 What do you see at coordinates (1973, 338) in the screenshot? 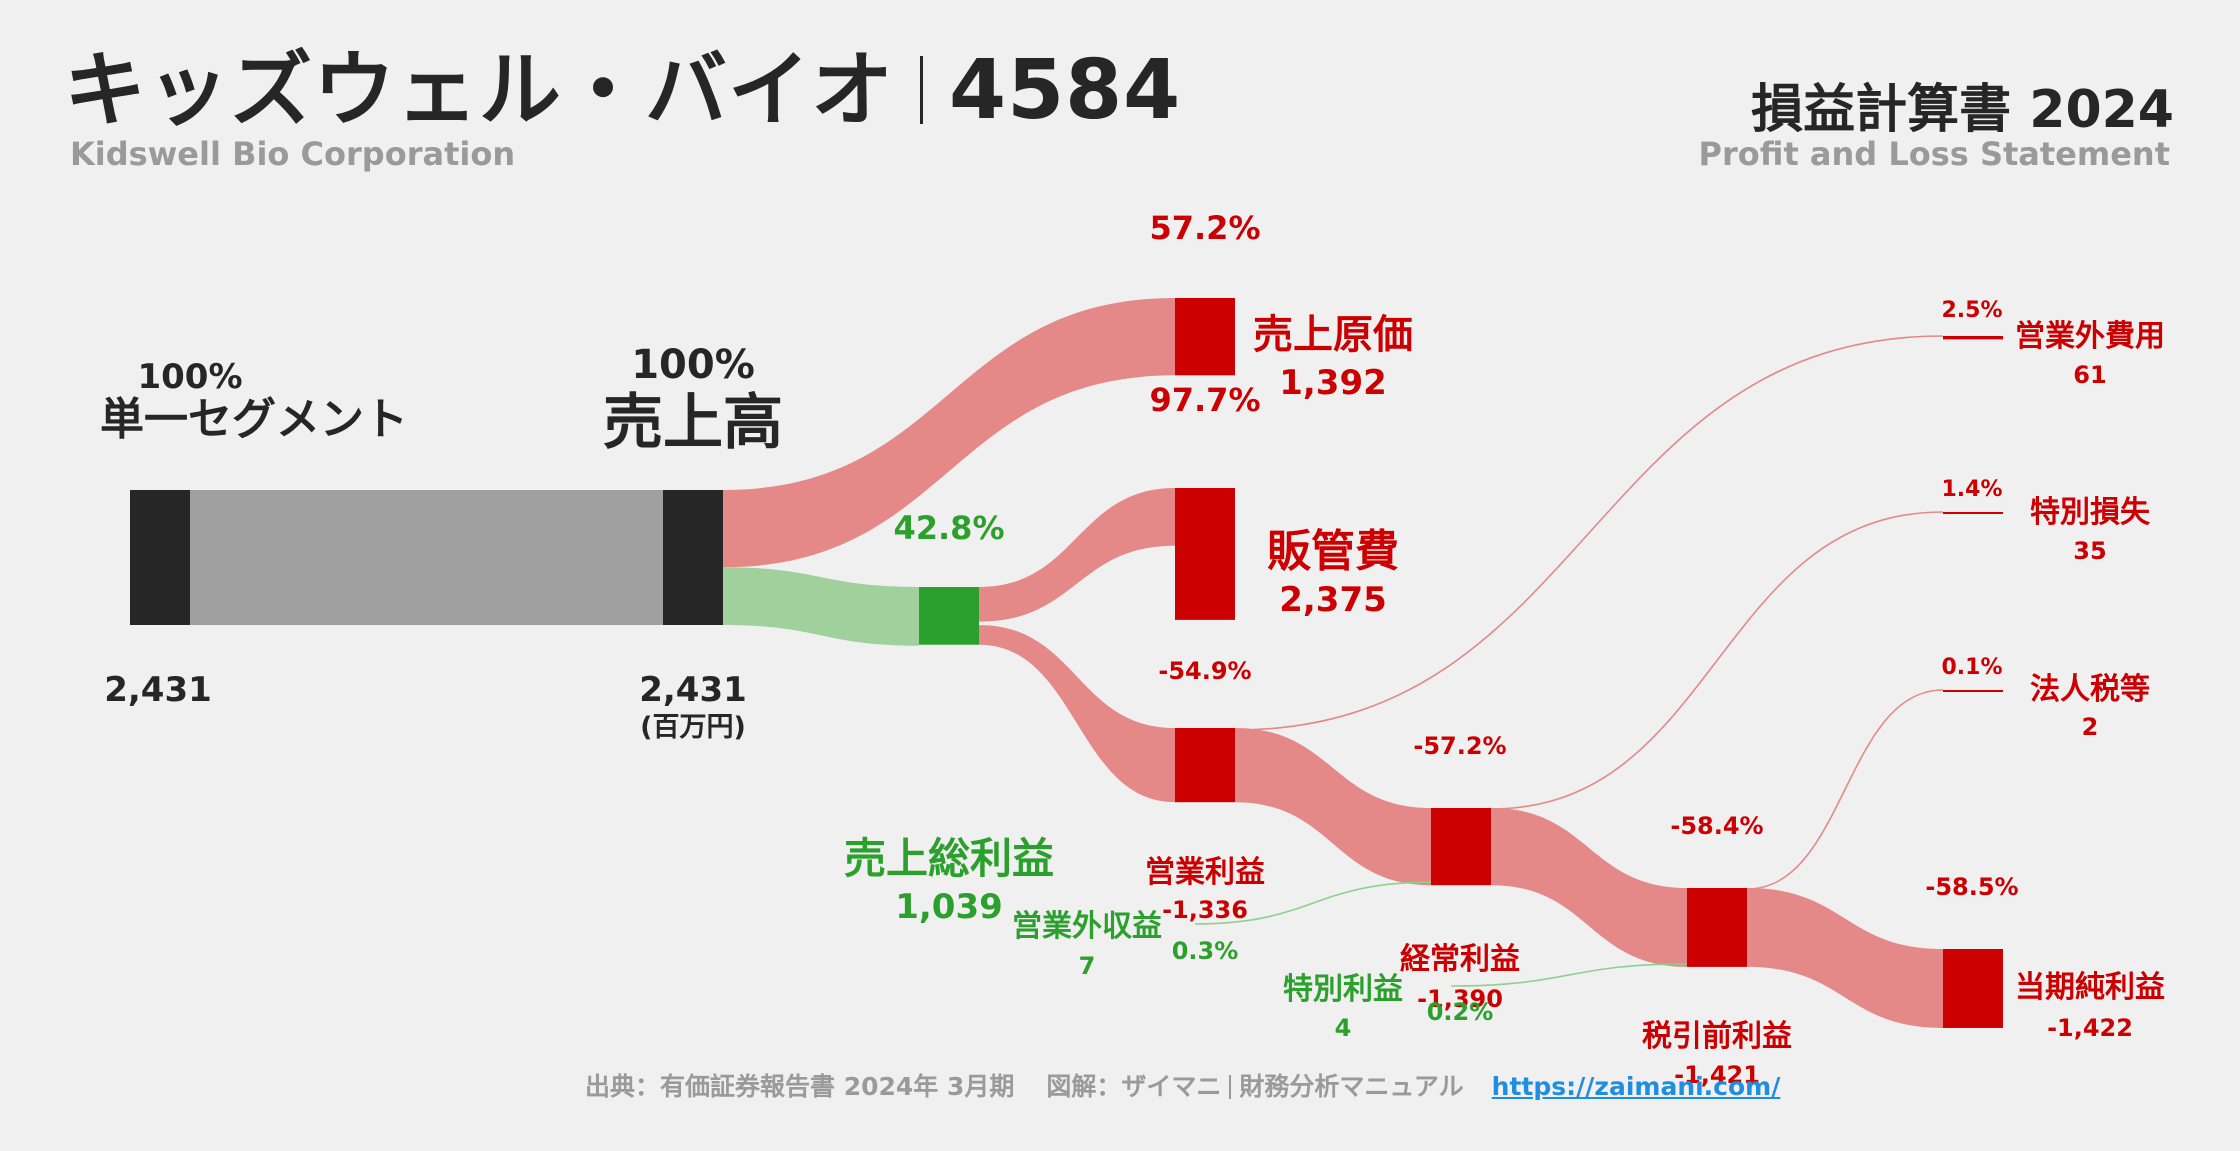
I see `node-non-op-expense` at bounding box center [1973, 338].